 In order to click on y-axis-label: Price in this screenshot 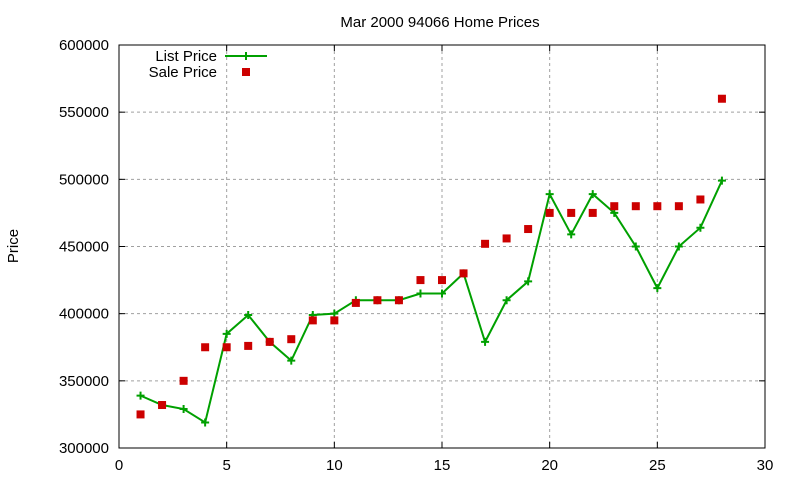, I will do `click(13, 246)`.